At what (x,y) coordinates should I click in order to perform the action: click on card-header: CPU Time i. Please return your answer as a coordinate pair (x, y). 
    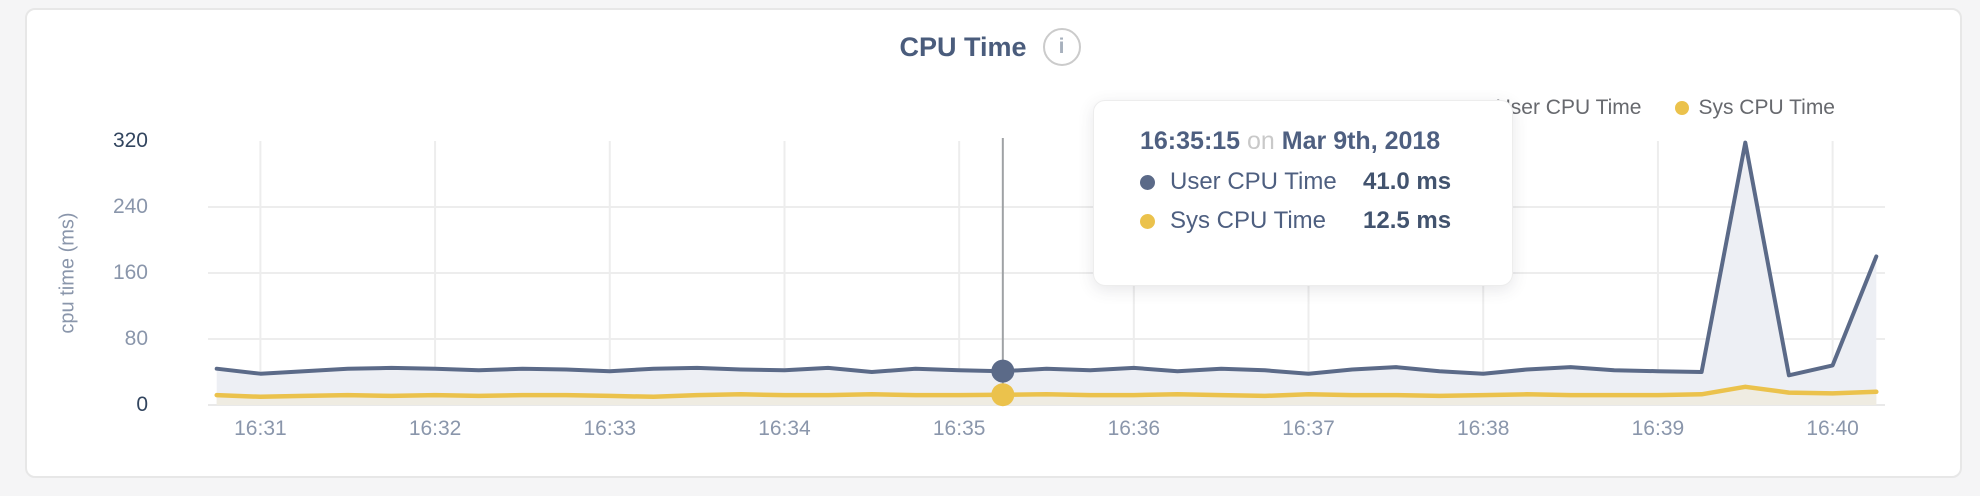
    Looking at the image, I should click on (990, 47).